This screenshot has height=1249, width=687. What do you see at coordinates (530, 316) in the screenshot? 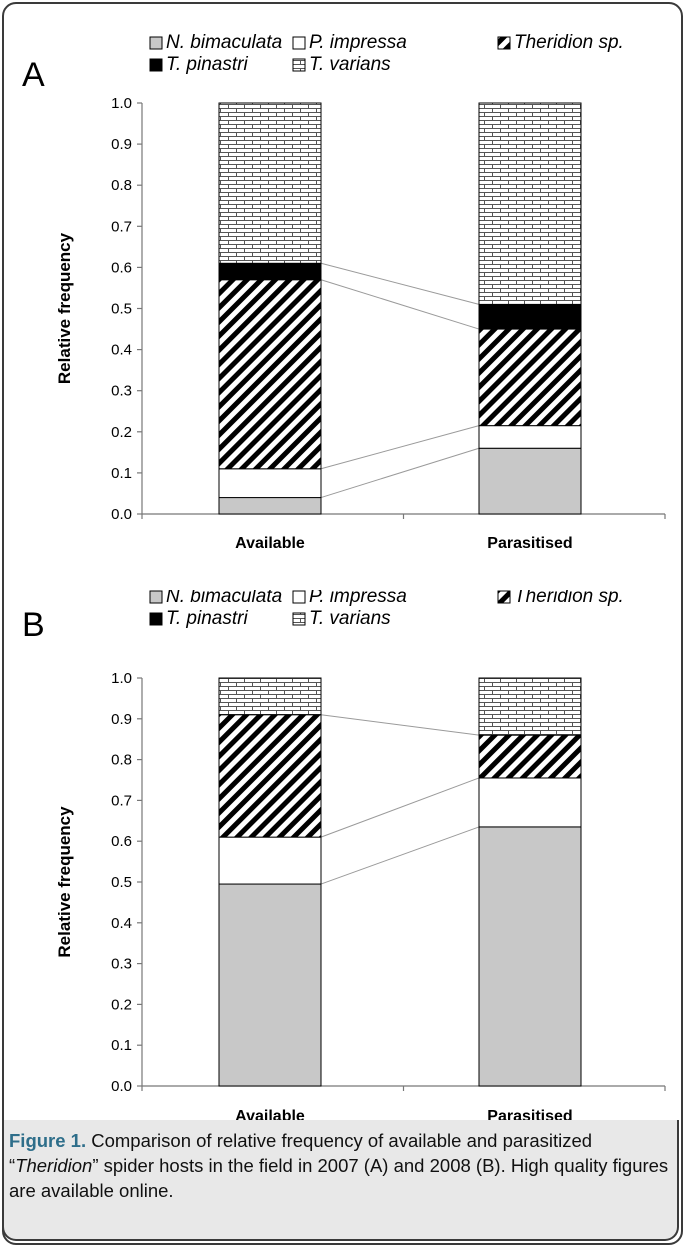
I see `bar-segment-parasitised-t-pinastri` at bounding box center [530, 316].